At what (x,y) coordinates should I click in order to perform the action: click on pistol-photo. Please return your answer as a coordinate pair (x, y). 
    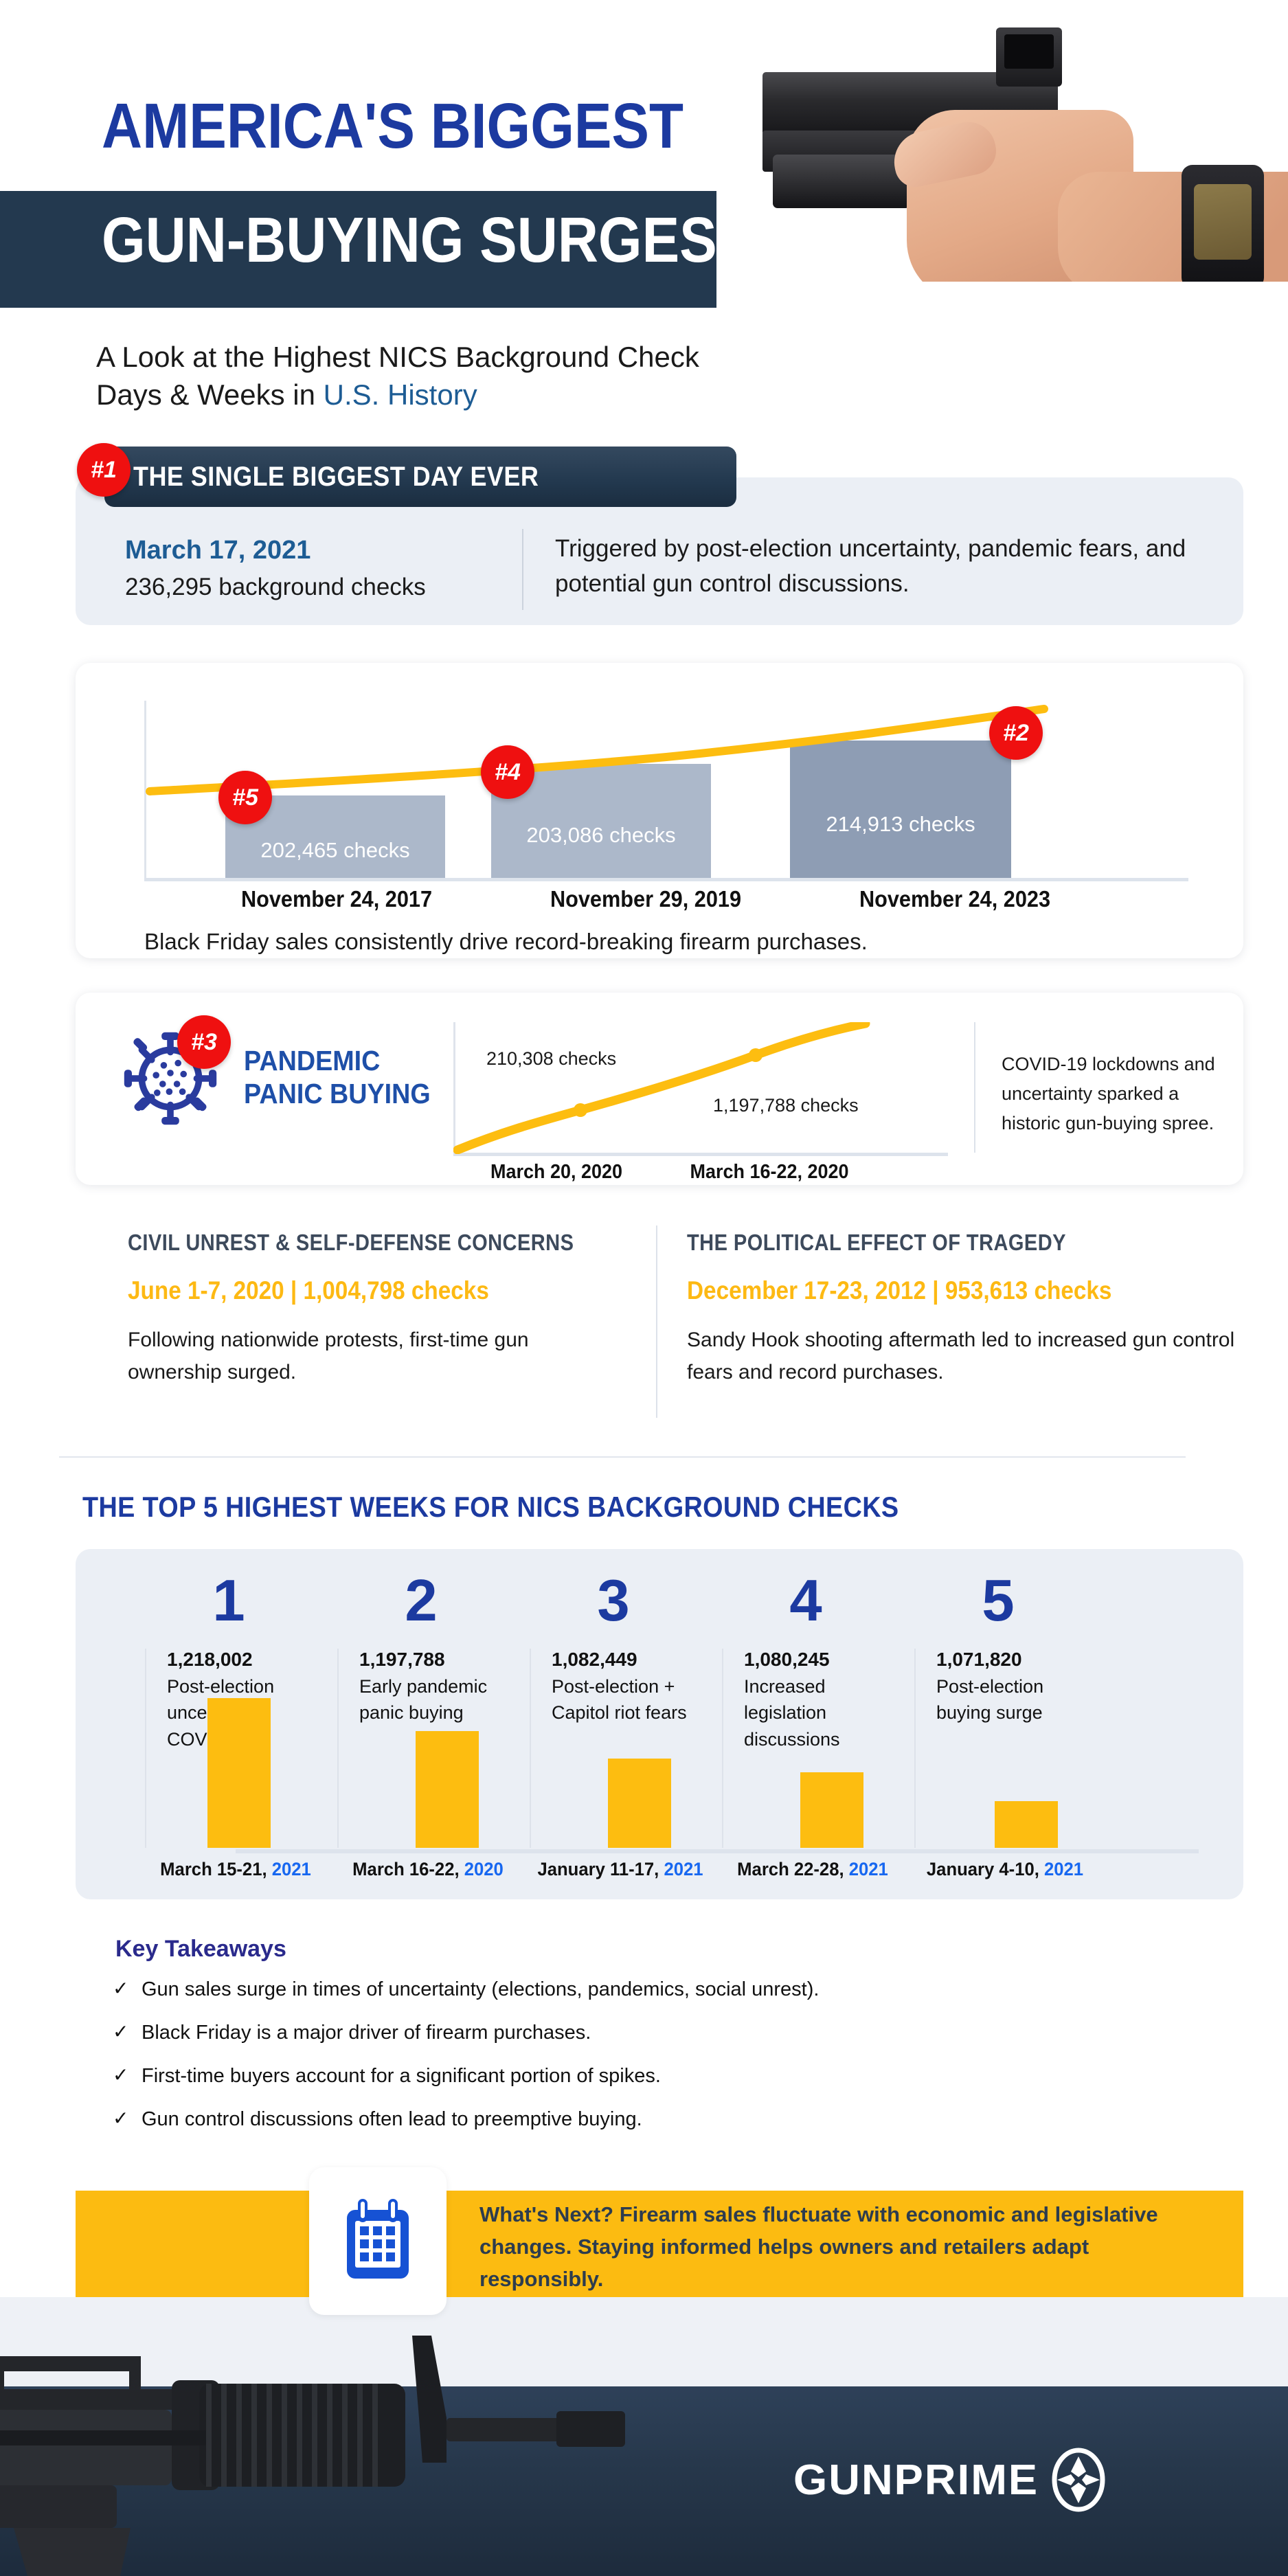
    Looking at the image, I should click on (994, 144).